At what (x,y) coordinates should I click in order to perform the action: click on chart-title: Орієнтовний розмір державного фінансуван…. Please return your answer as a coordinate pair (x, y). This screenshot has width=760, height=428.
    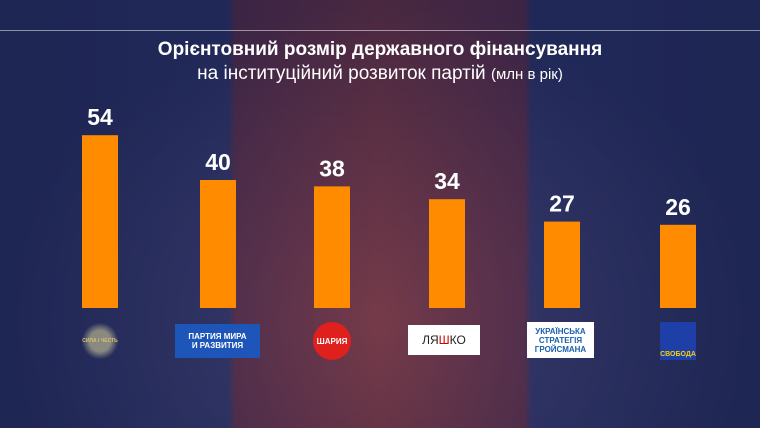
    Looking at the image, I should click on (380, 62).